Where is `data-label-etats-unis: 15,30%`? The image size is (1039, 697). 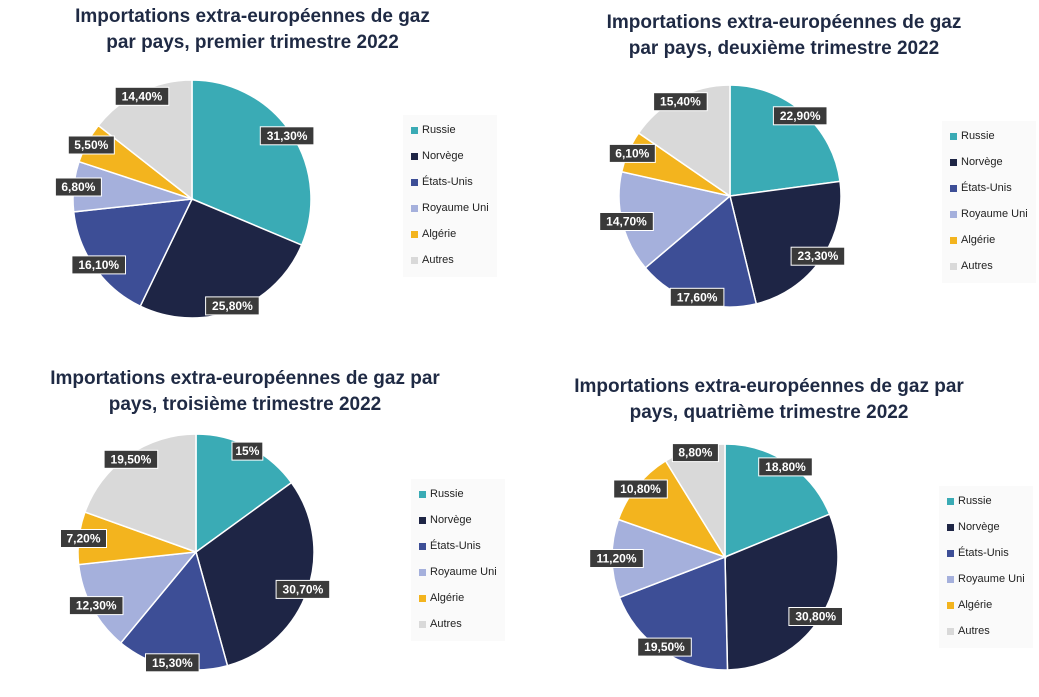
data-label-etats-unis: 15,30% is located at coordinates (172, 663).